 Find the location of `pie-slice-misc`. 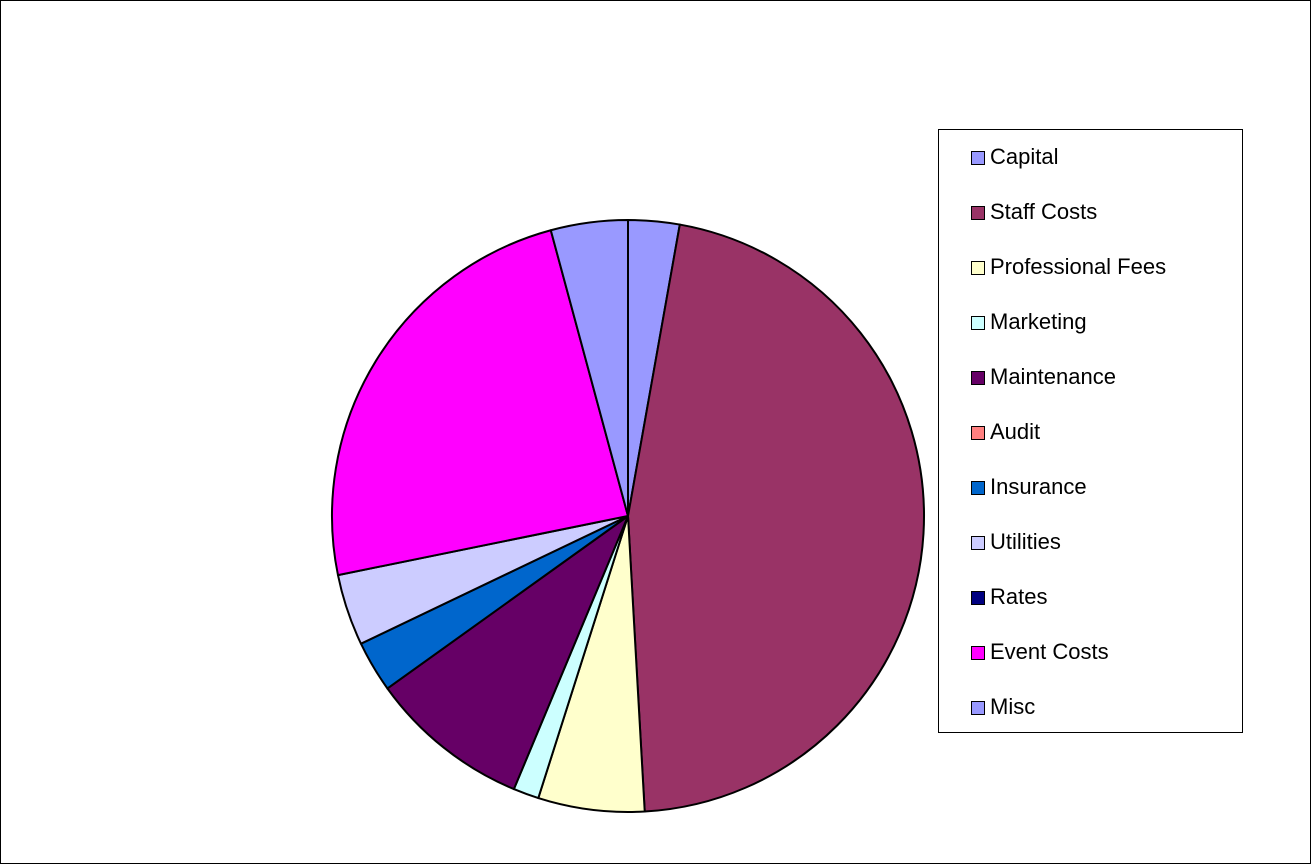

pie-slice-misc is located at coordinates (589, 368).